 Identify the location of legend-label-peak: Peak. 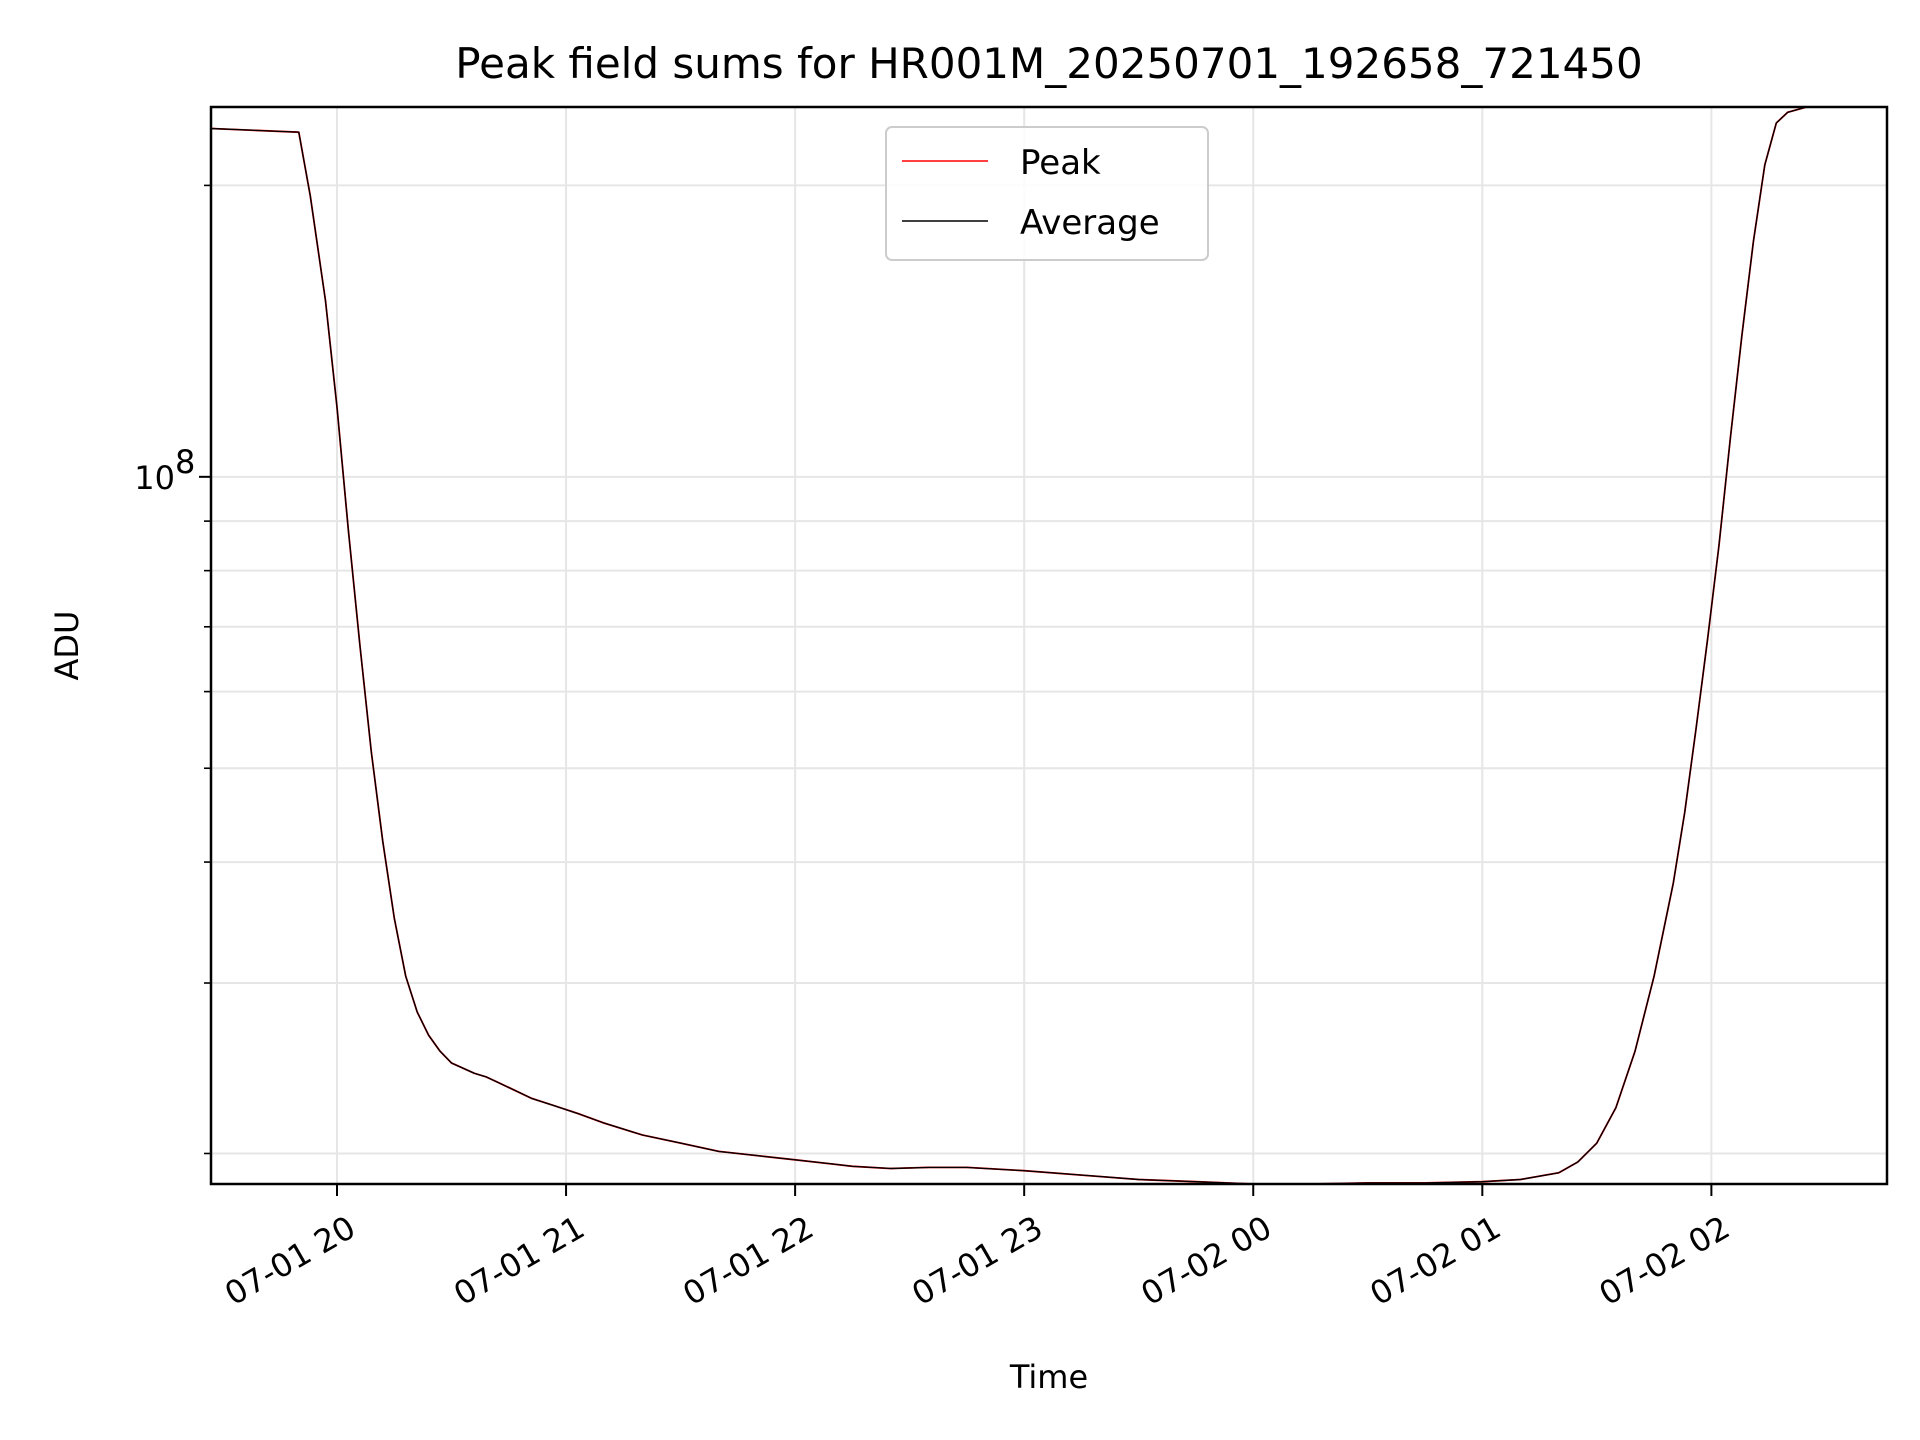
(1060, 163).